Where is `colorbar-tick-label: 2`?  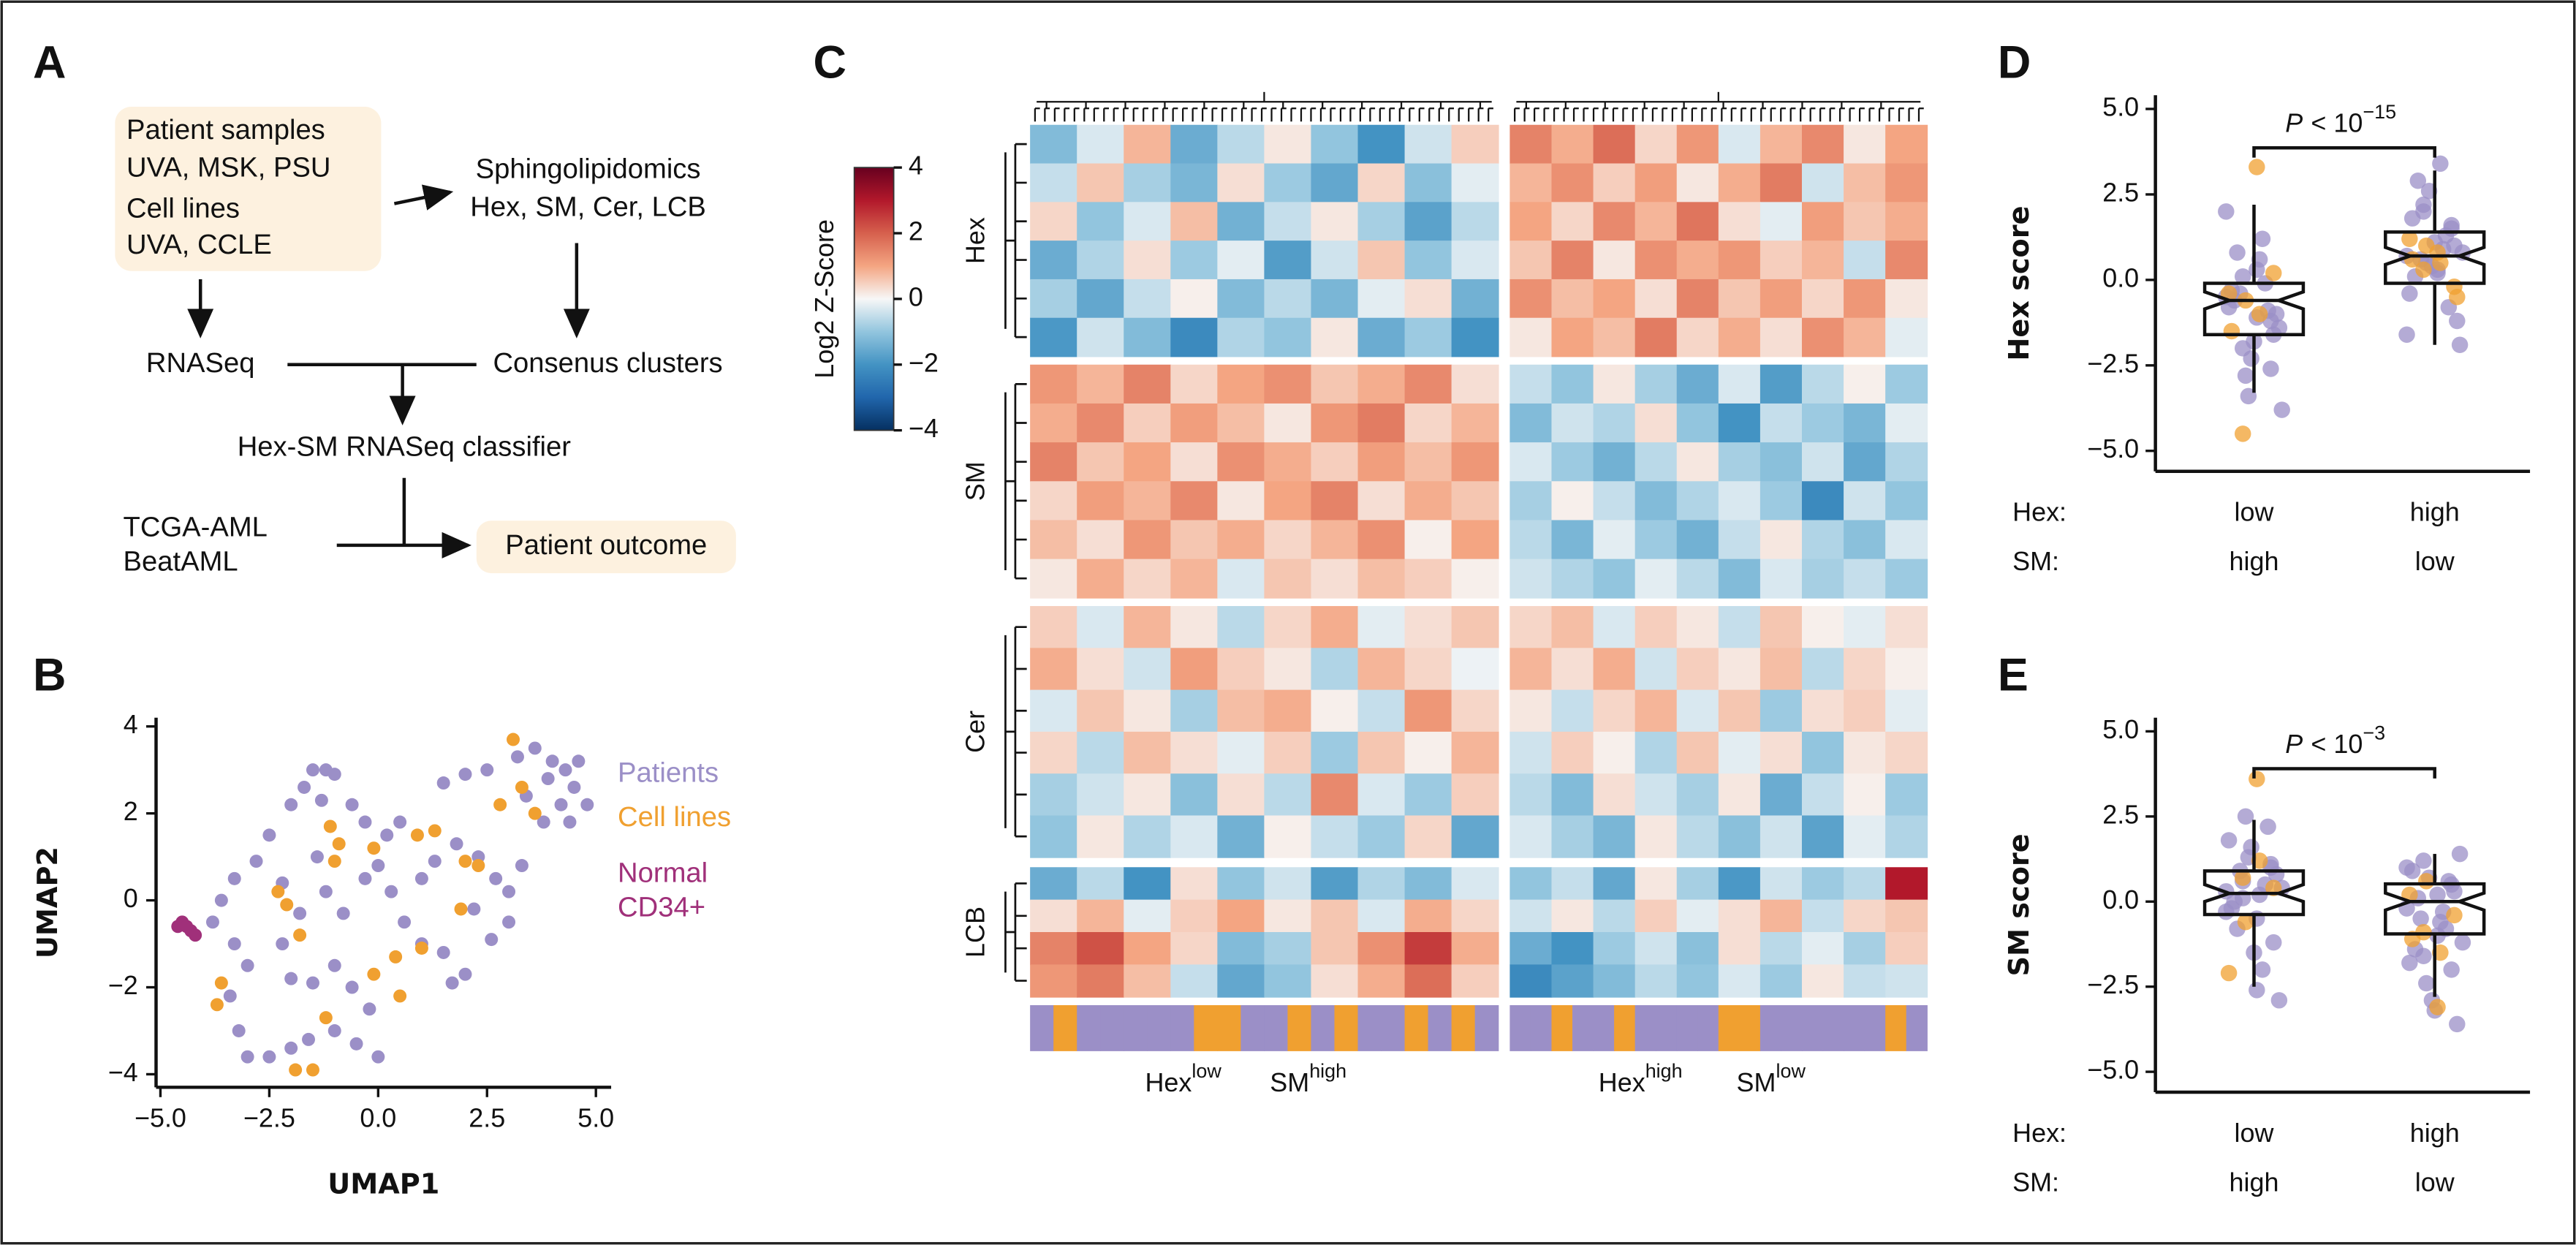 colorbar-tick-label: 2 is located at coordinates (916, 231).